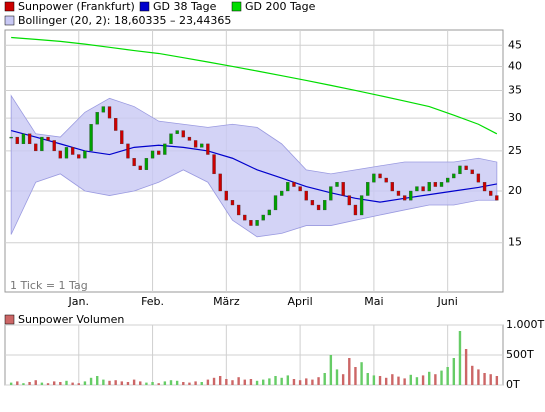 Image resolution: width=545 pixels, height=412 pixels. I want to click on x-tick-label: April, so click(300, 301).